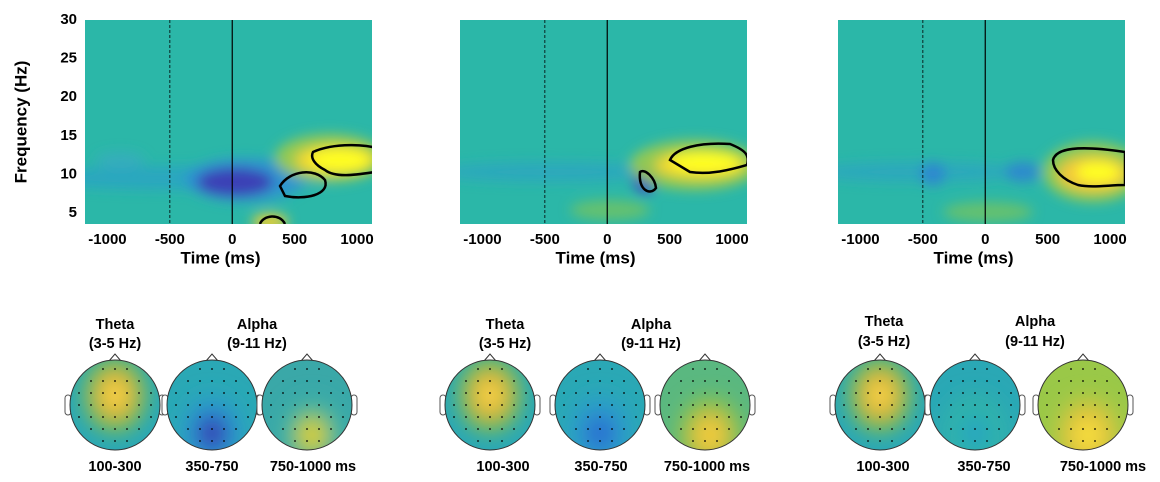  What do you see at coordinates (257, 325) in the screenshot?
I see `band-label: Alpha` at bounding box center [257, 325].